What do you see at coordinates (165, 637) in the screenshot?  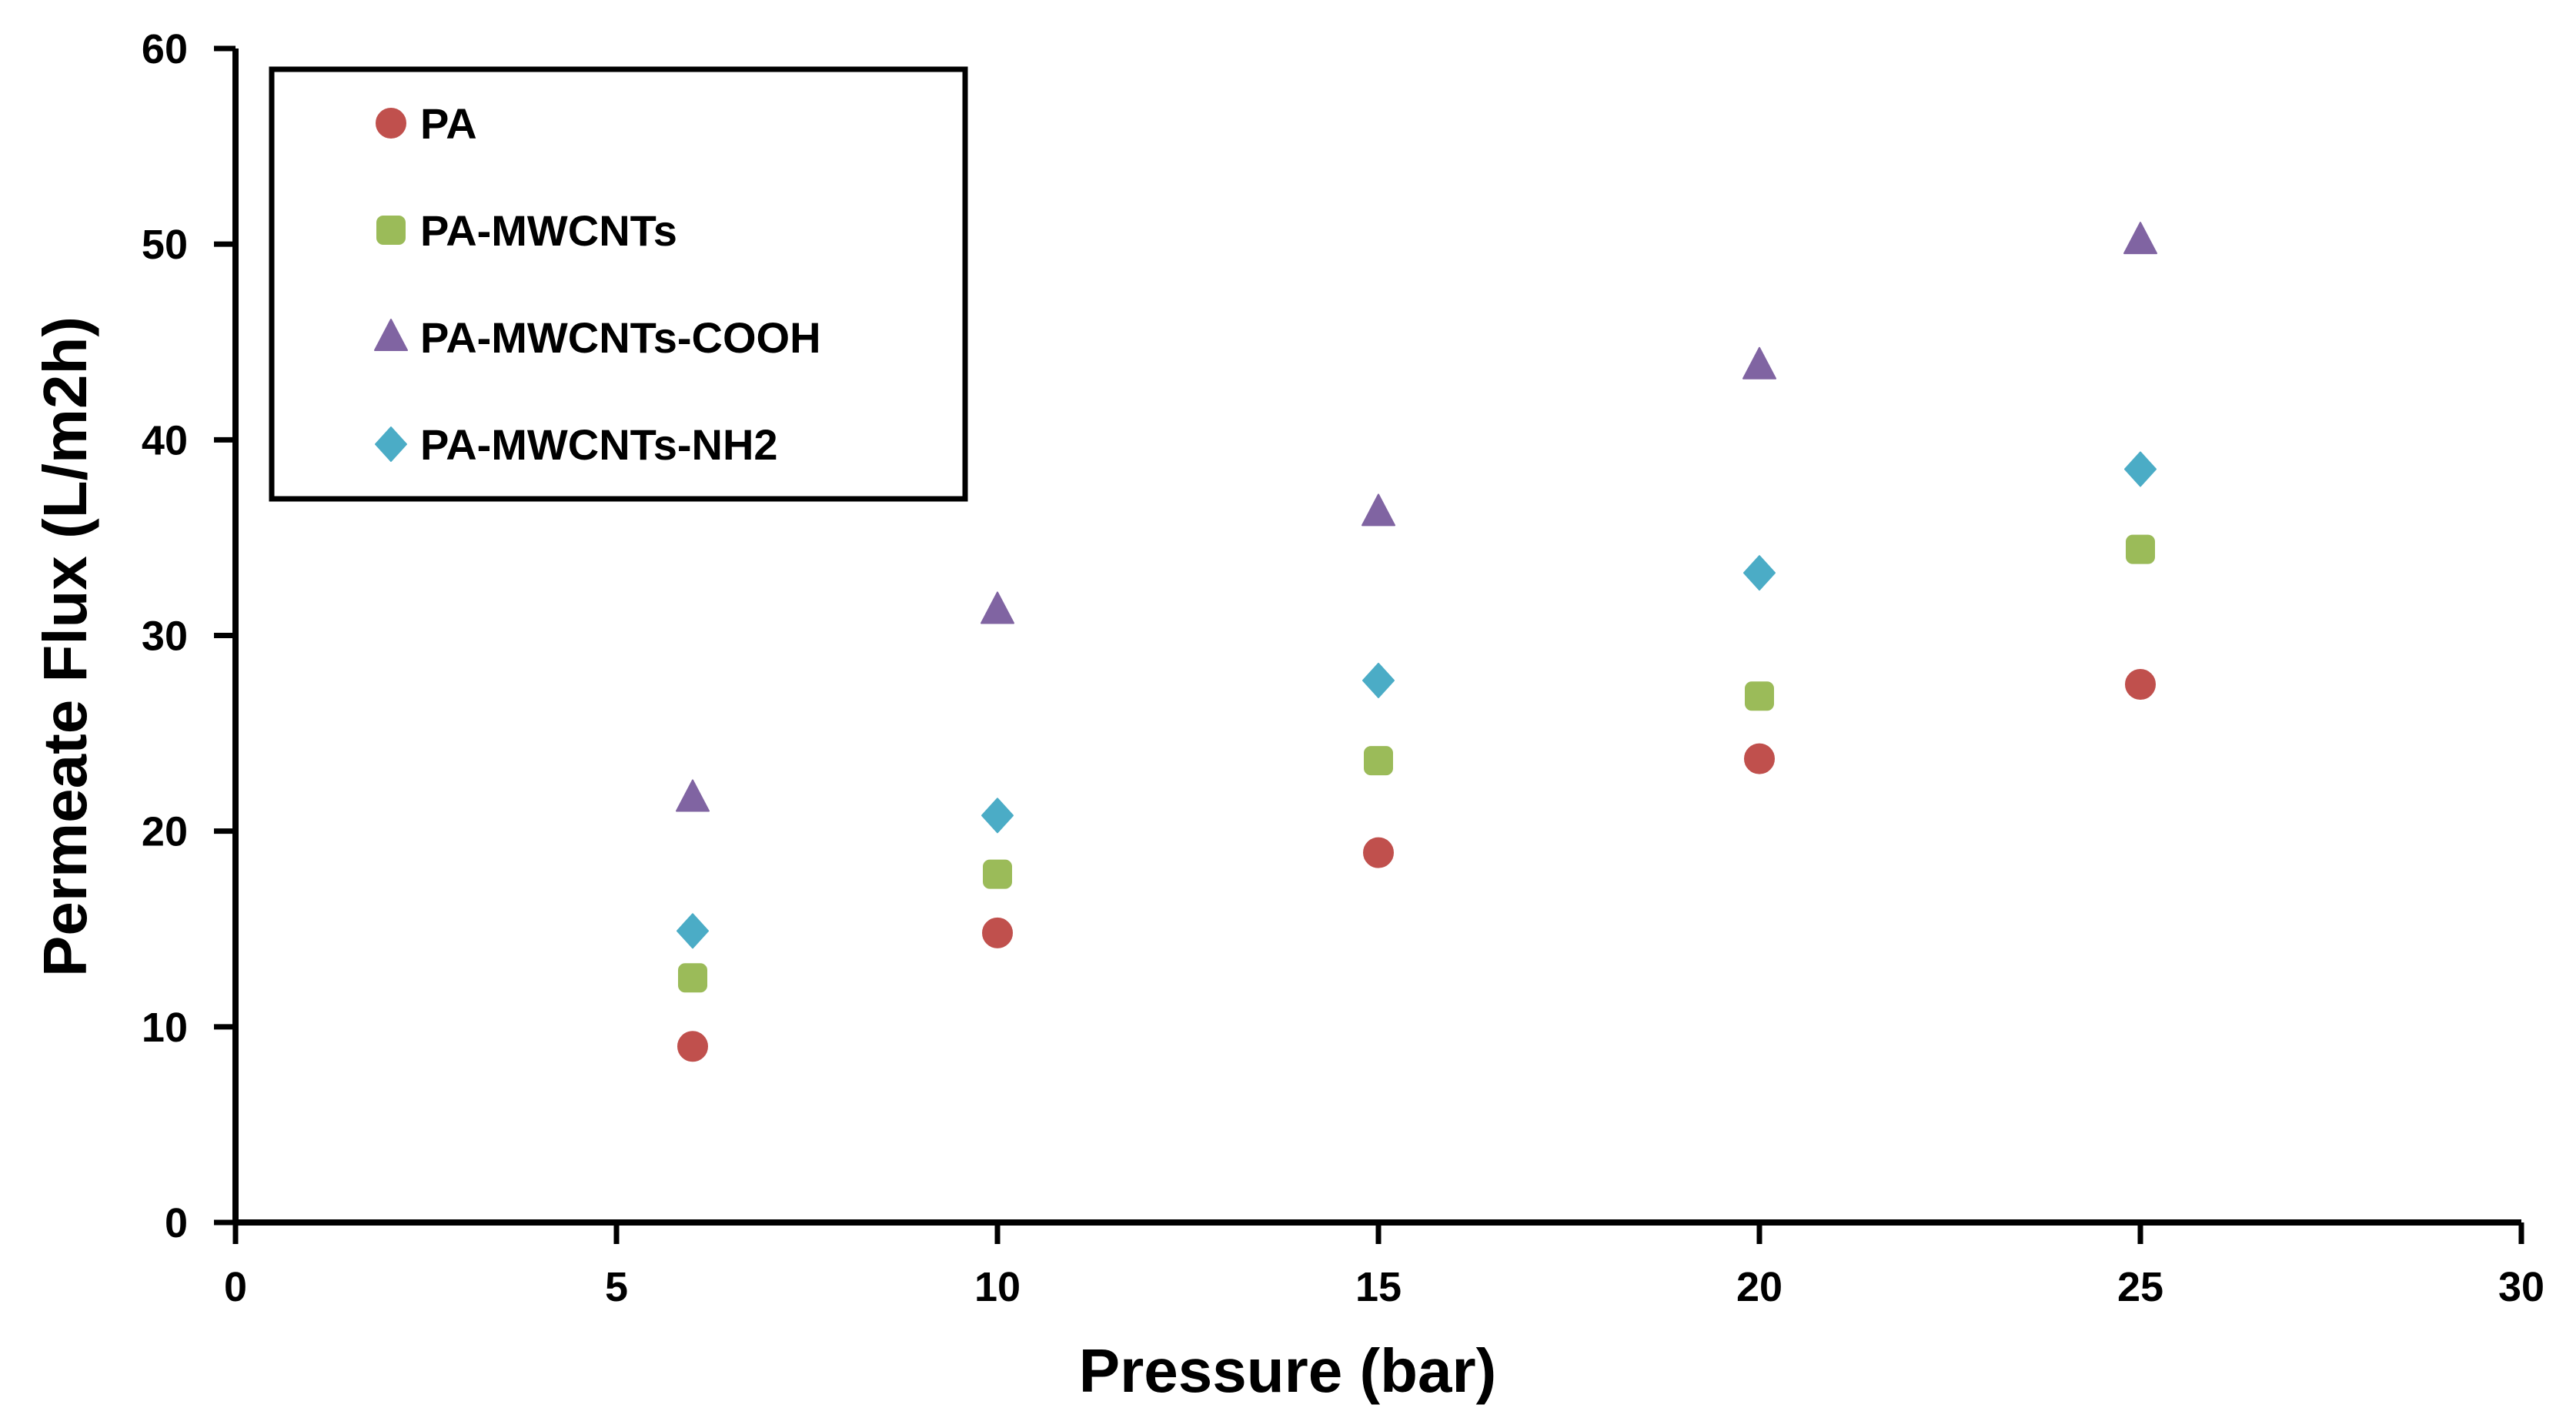 I see `y-tick-label: 30` at bounding box center [165, 637].